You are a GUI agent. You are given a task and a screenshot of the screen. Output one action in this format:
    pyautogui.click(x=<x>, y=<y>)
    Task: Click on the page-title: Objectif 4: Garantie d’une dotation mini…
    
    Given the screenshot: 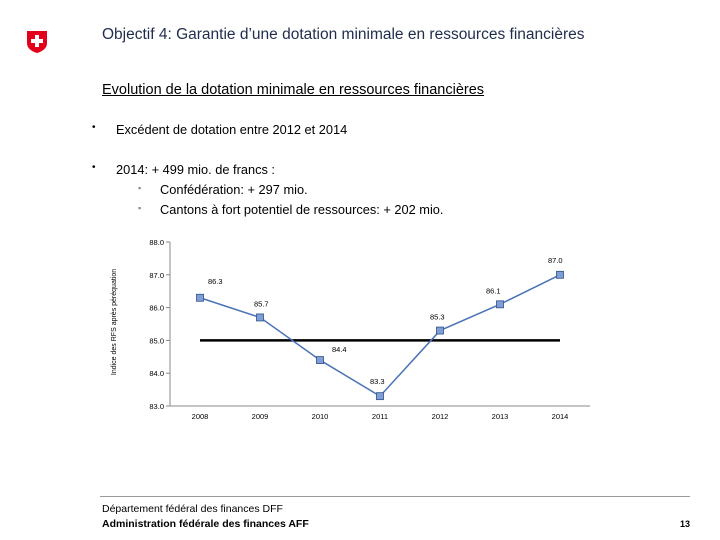 What is the action you would take?
    pyautogui.click(x=343, y=34)
    